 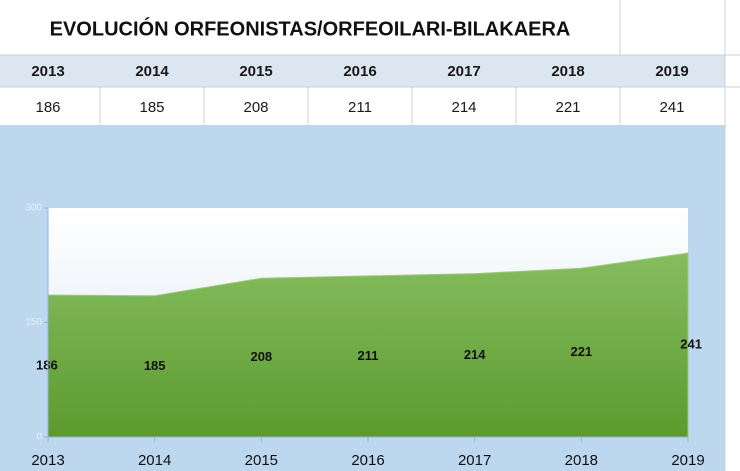 I want to click on y-tick-label: 150, so click(x=33, y=322).